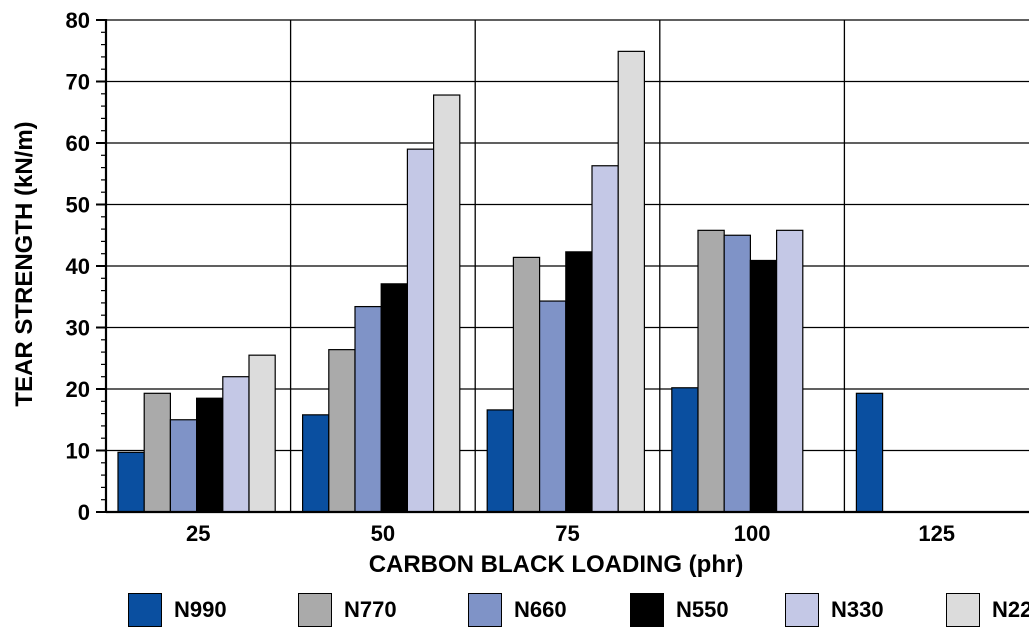 Image resolution: width=1029 pixels, height=635 pixels. Describe the element at coordinates (78, 20) in the screenshot. I see `y-tick-label: 80` at that location.